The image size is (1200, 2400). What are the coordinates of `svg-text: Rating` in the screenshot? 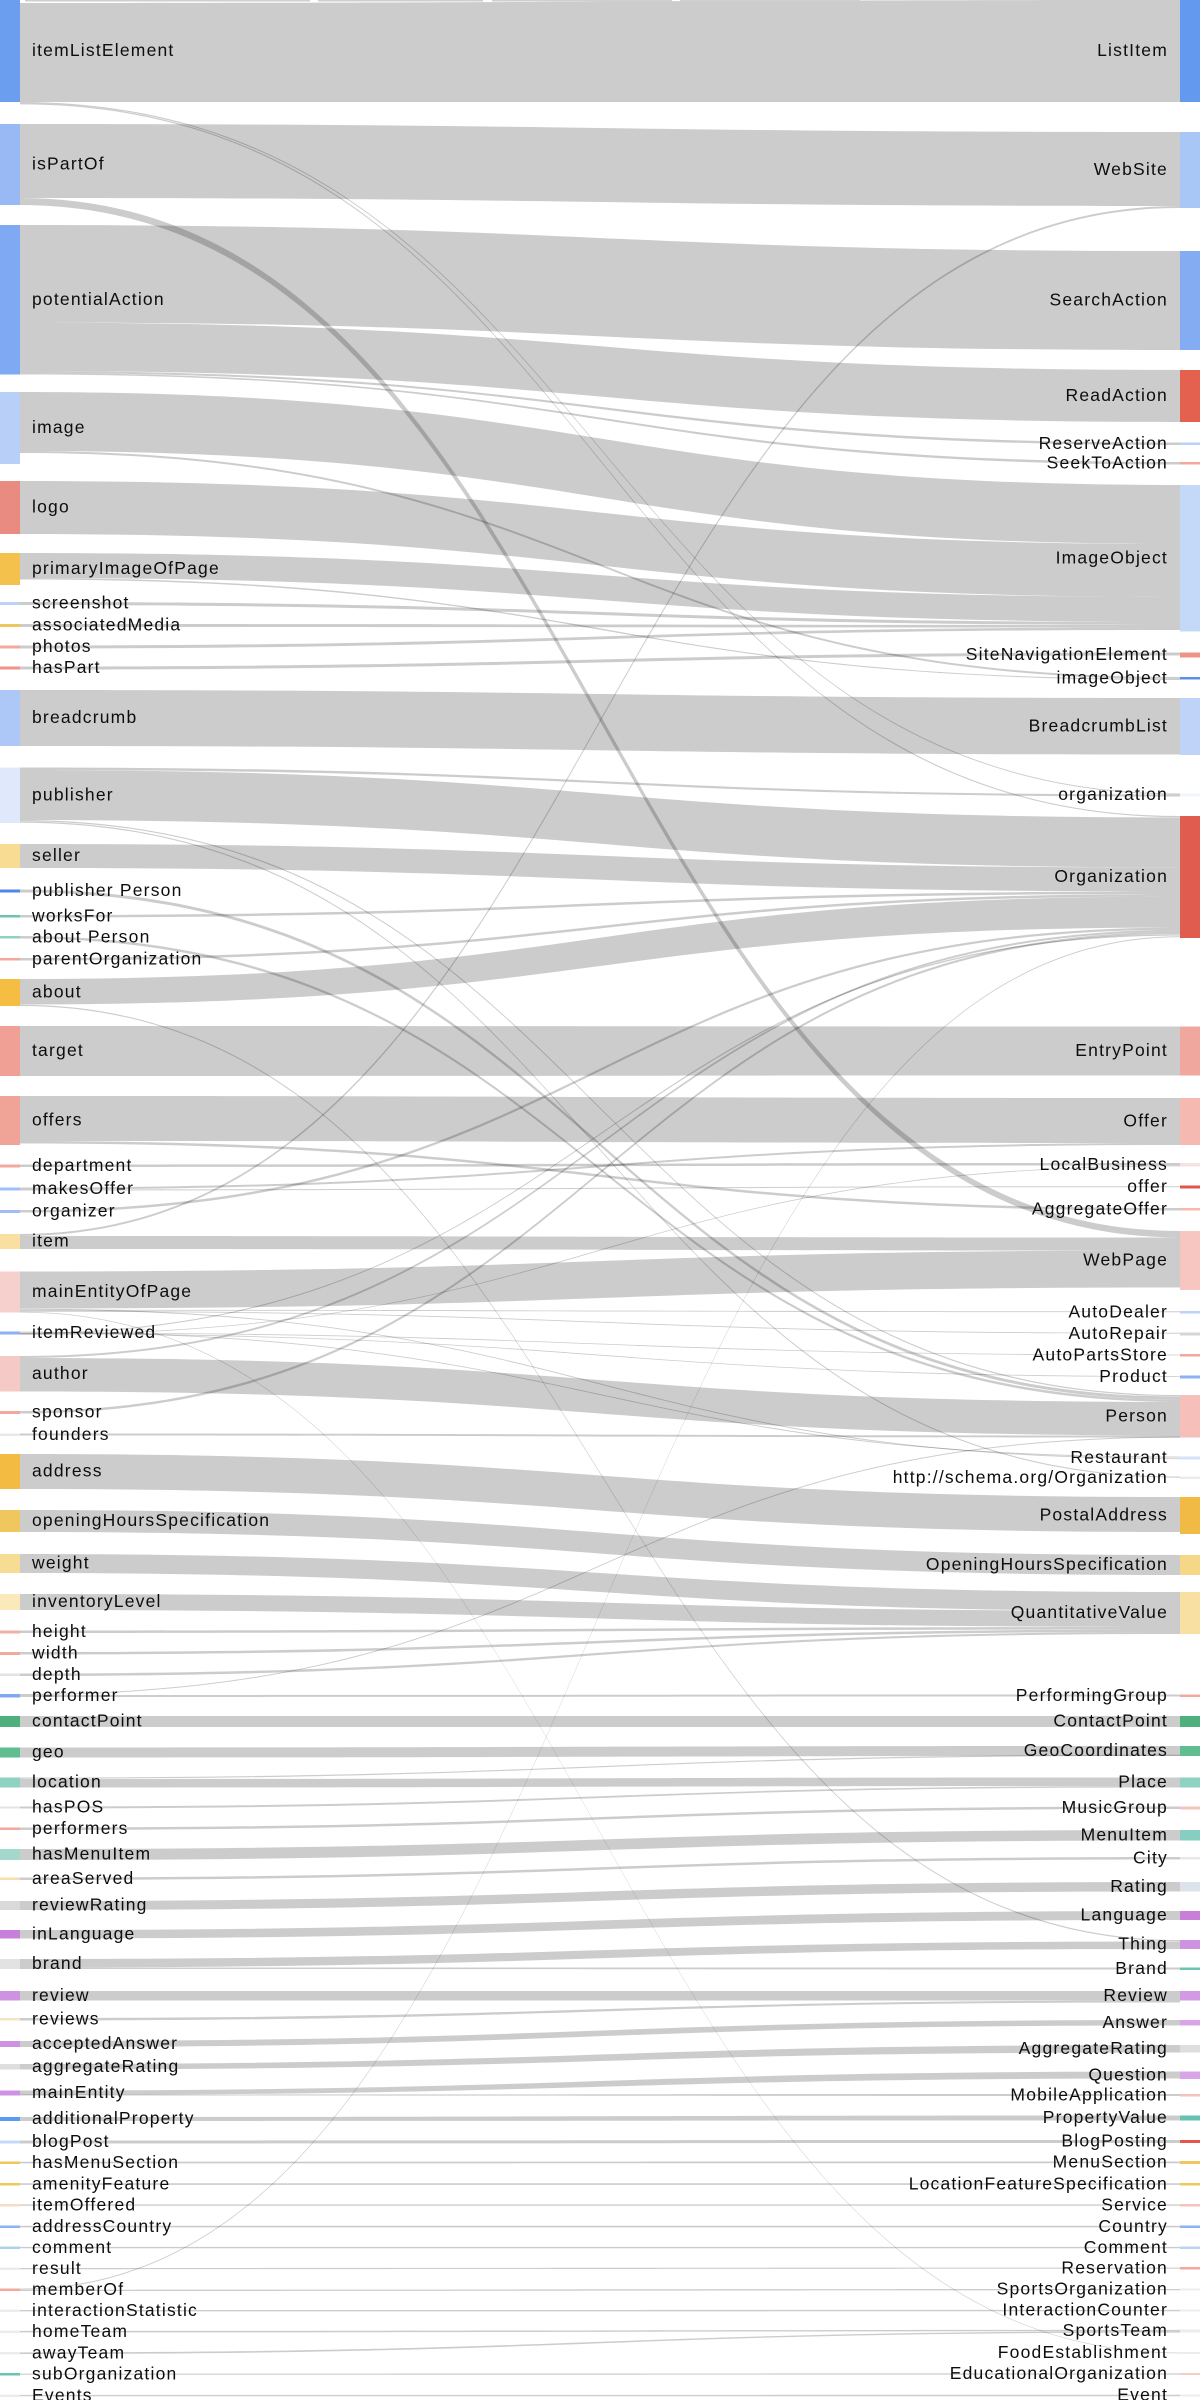 It's located at (1139, 1886).